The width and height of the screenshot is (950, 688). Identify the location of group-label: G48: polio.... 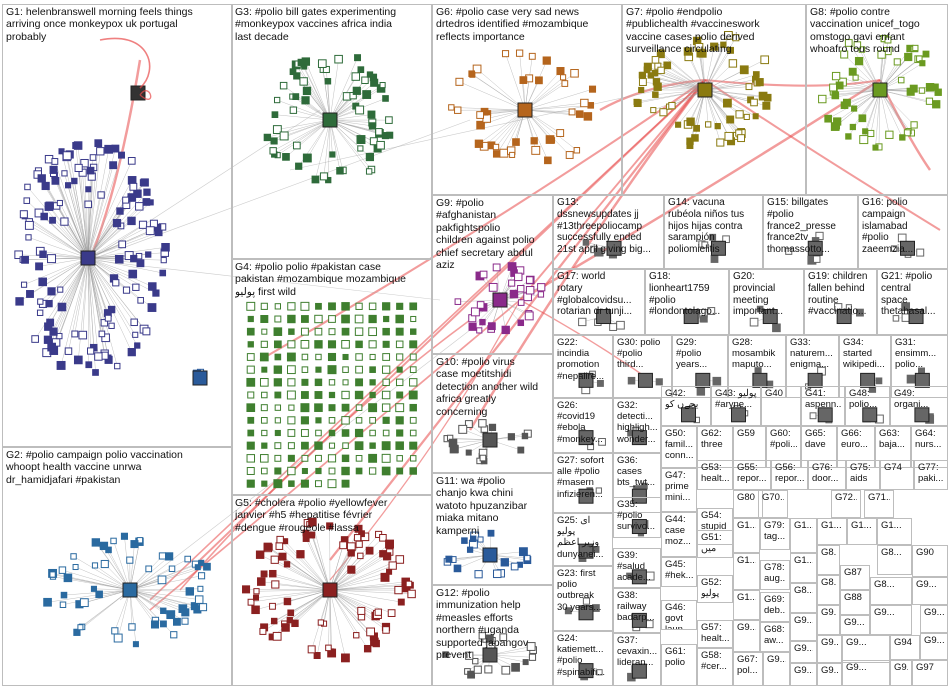
(863, 399).